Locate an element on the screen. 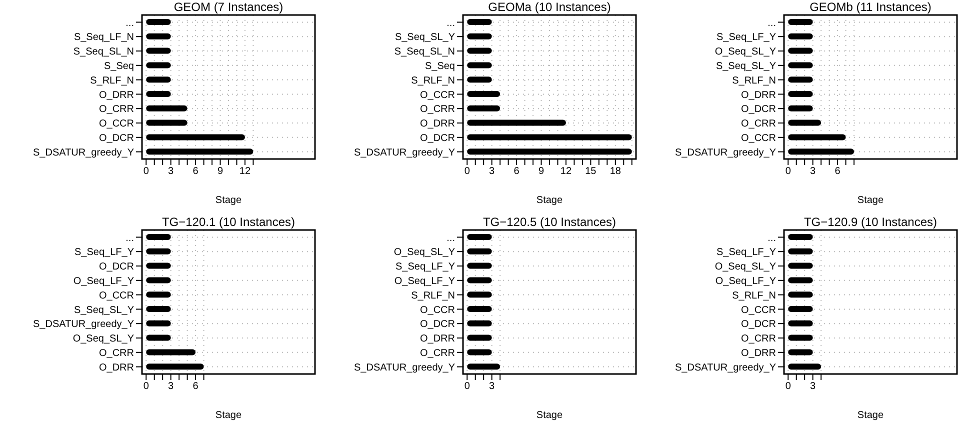 This screenshot has height=431, width=965. chart-title: TG−120.5 (10 Instances) is located at coordinates (550, 222).